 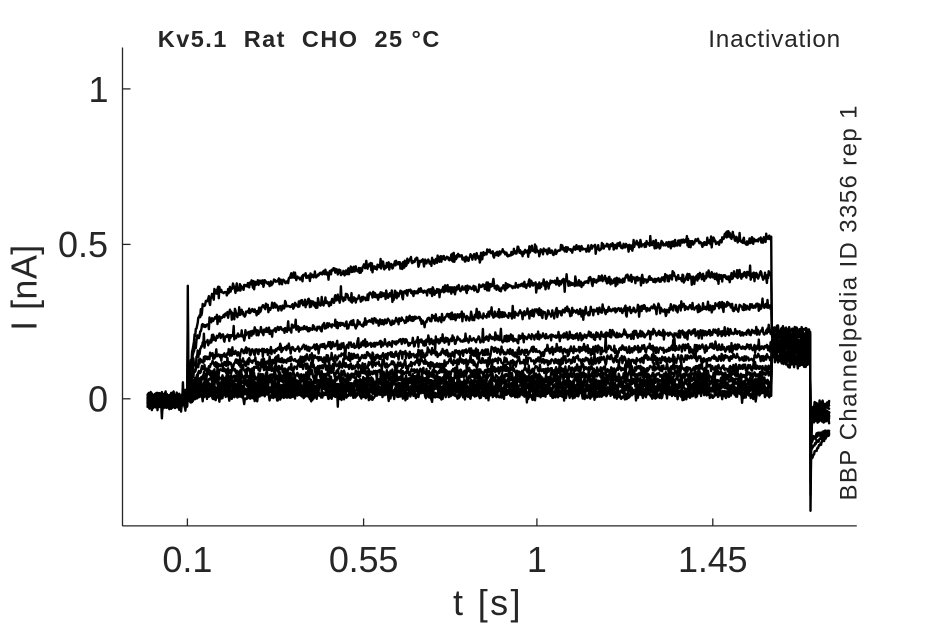 I want to click on svg-text: Inactivation, so click(x=774, y=39).